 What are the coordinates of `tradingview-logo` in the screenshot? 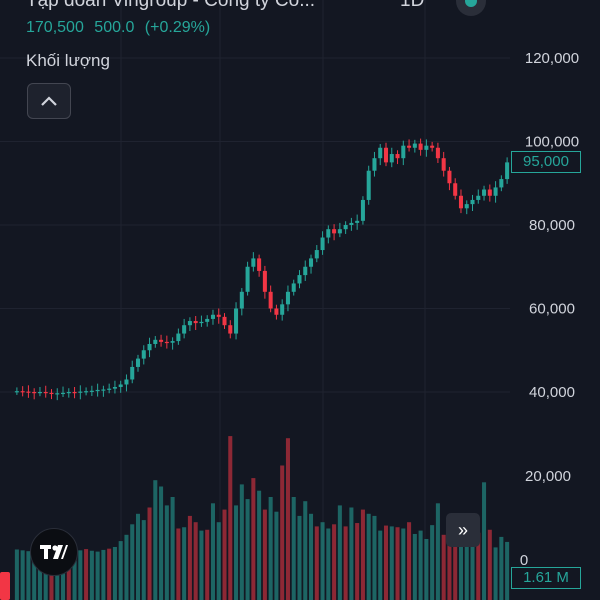 It's located at (54, 552).